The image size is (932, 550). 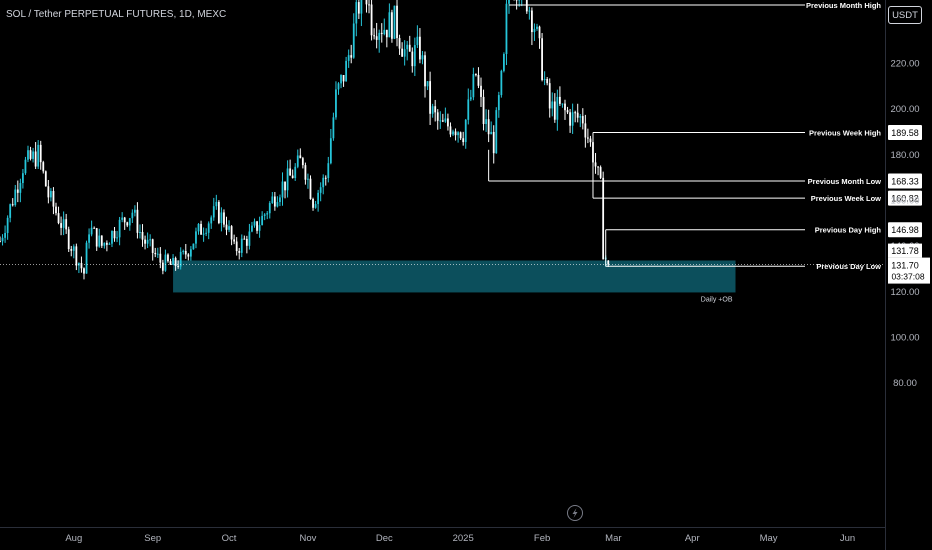 I want to click on price-axis-separator, so click(x=885, y=275).